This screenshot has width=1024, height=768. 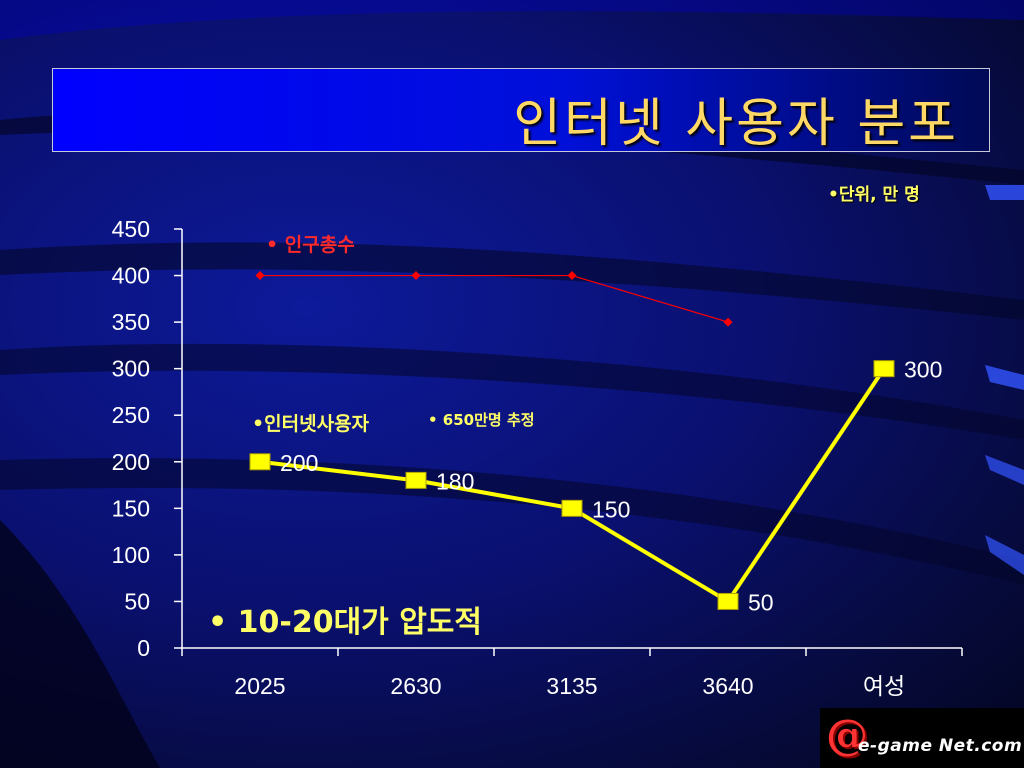 I want to click on x-tick-labels: 2025 2630 3135 3640 여성, so click(x=569, y=686).